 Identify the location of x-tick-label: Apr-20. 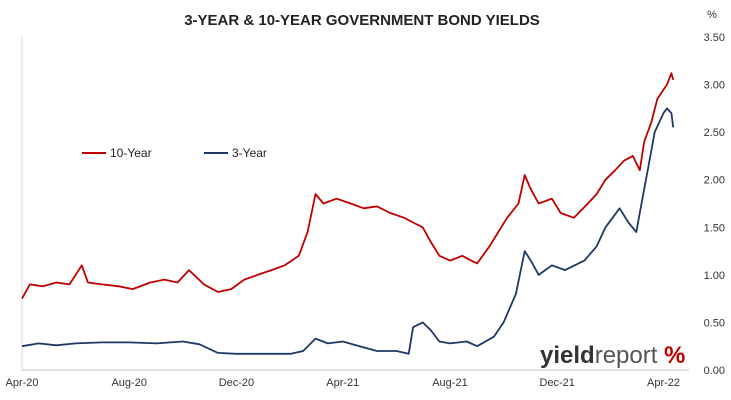
(21, 383).